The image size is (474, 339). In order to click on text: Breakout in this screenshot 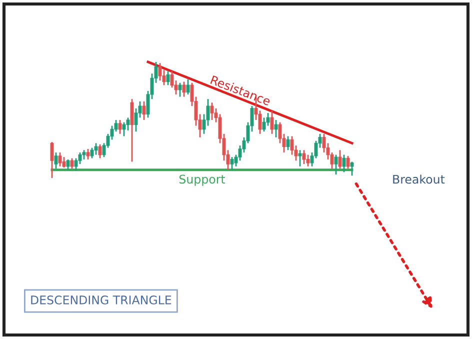, I will do `click(419, 179)`.